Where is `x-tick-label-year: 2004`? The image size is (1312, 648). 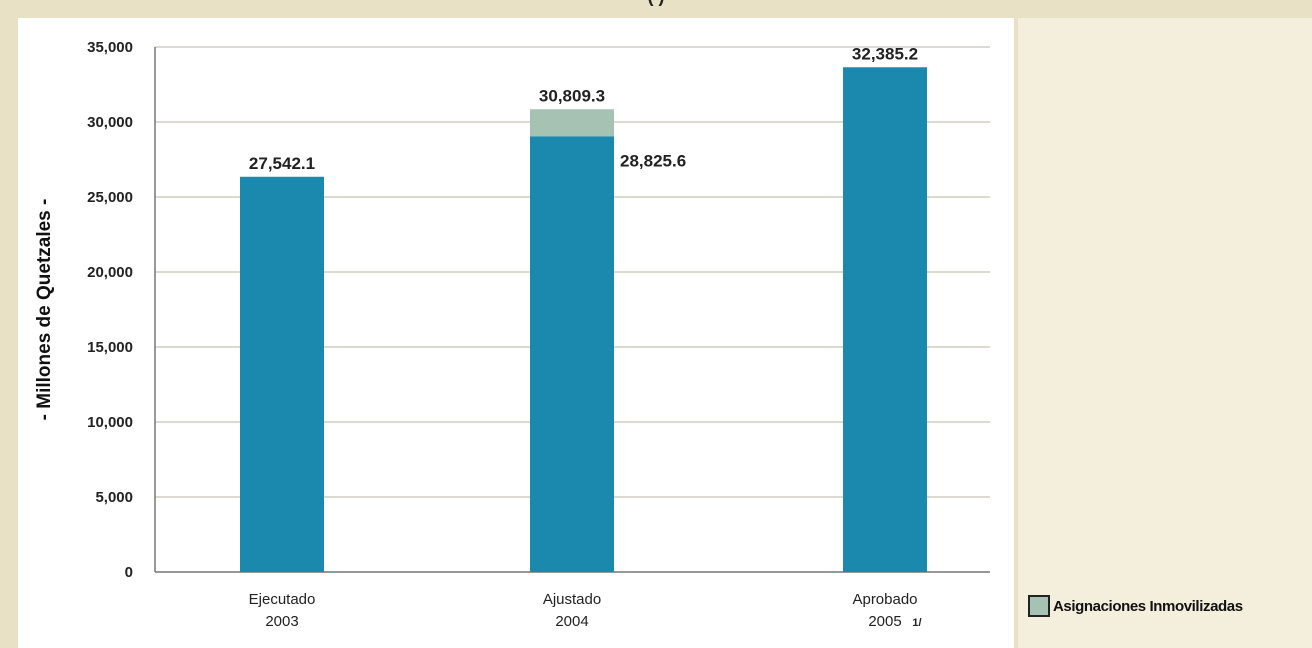
x-tick-label-year: 2004 is located at coordinates (571, 621).